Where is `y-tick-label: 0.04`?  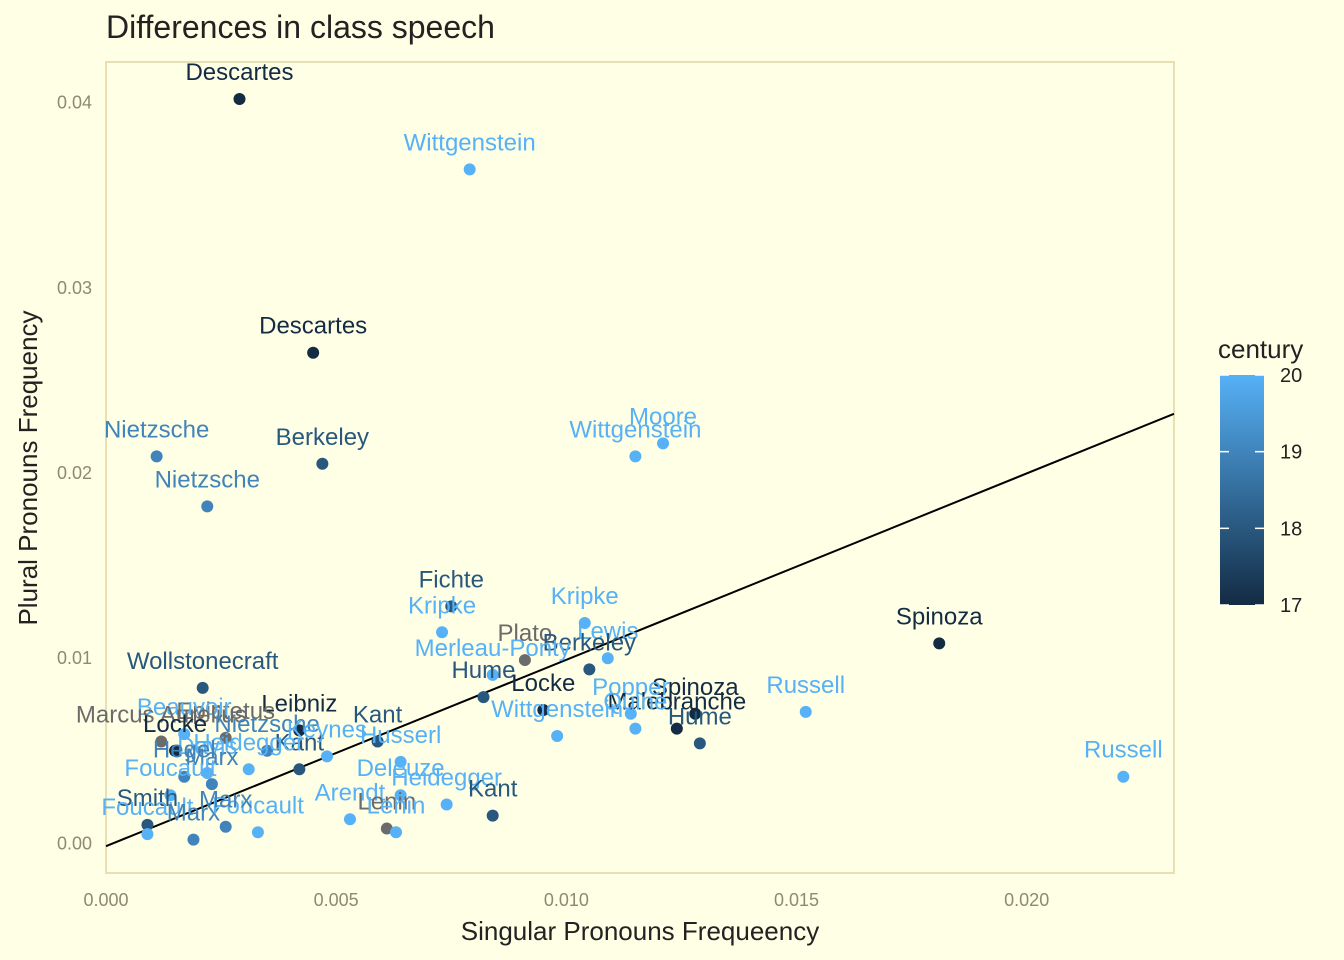 y-tick-label: 0.04 is located at coordinates (74, 103).